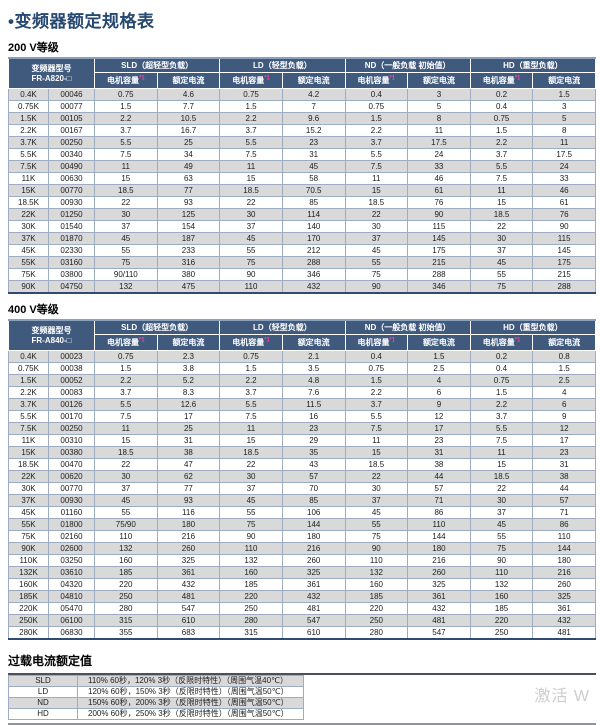 The width and height of the screenshot is (600, 725). I want to click on cell: 250, so click(251, 608).